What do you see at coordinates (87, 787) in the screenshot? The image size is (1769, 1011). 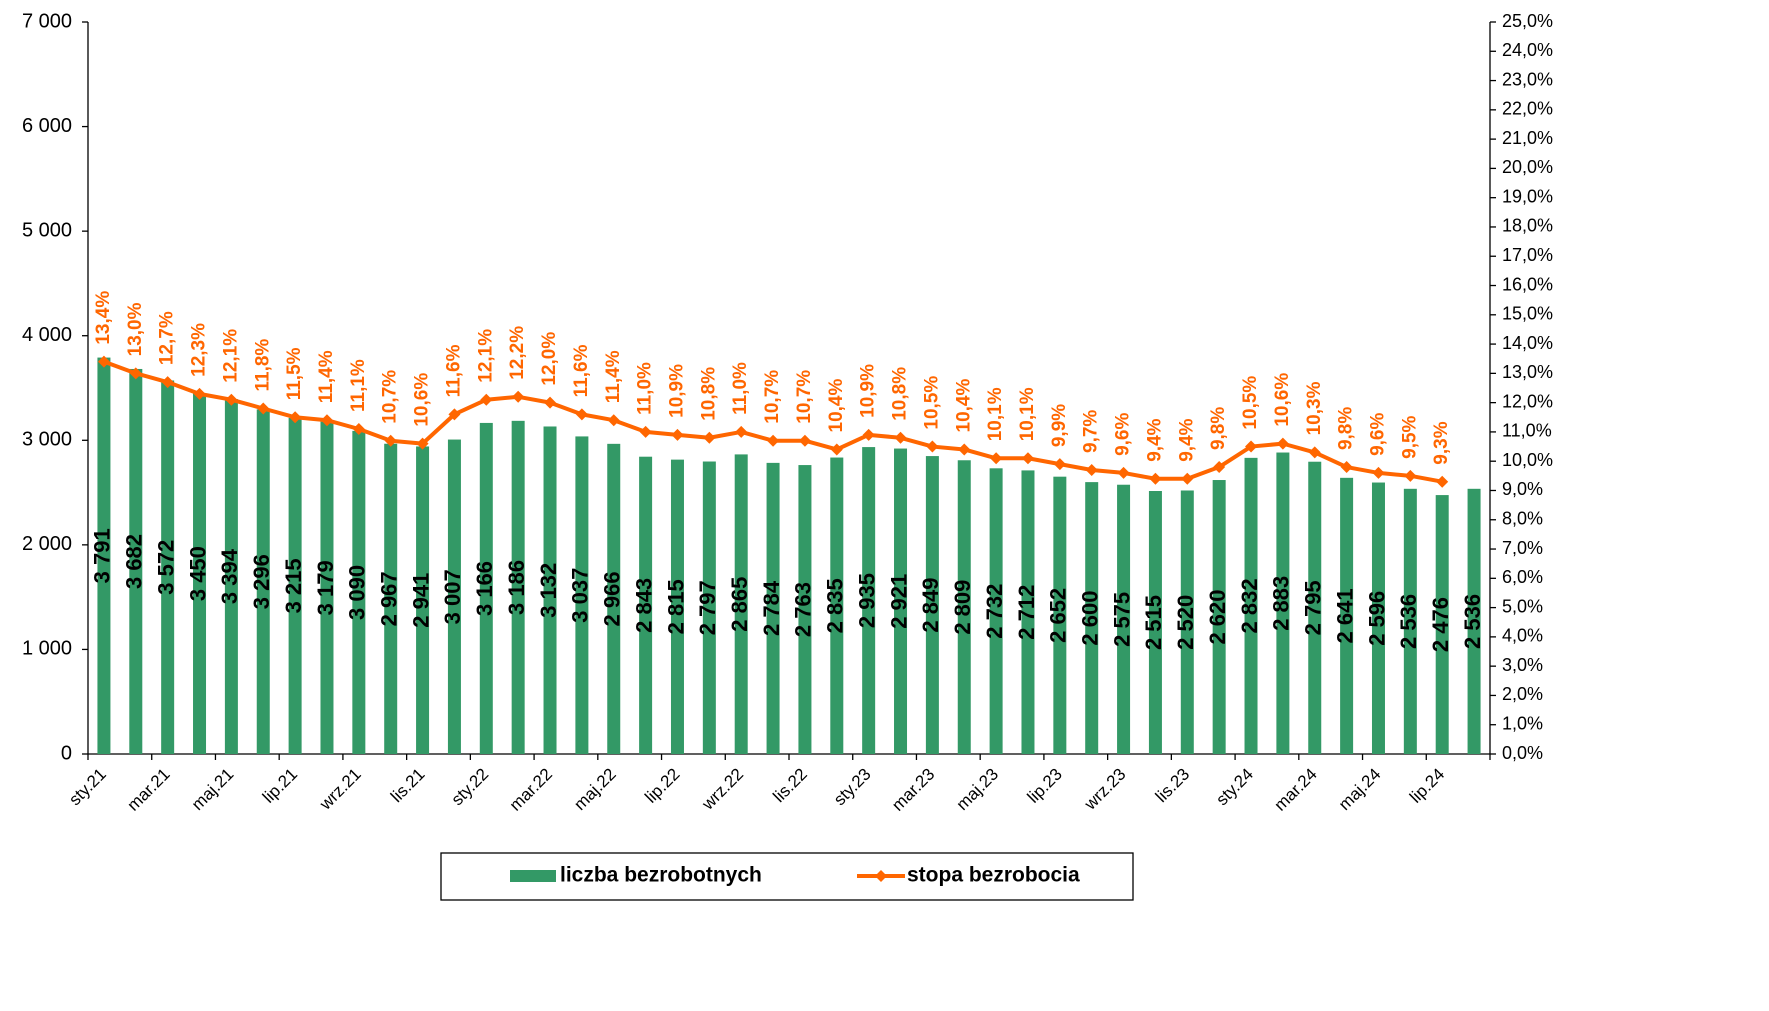 I see `x-tick-label: sty.21` at bounding box center [87, 787].